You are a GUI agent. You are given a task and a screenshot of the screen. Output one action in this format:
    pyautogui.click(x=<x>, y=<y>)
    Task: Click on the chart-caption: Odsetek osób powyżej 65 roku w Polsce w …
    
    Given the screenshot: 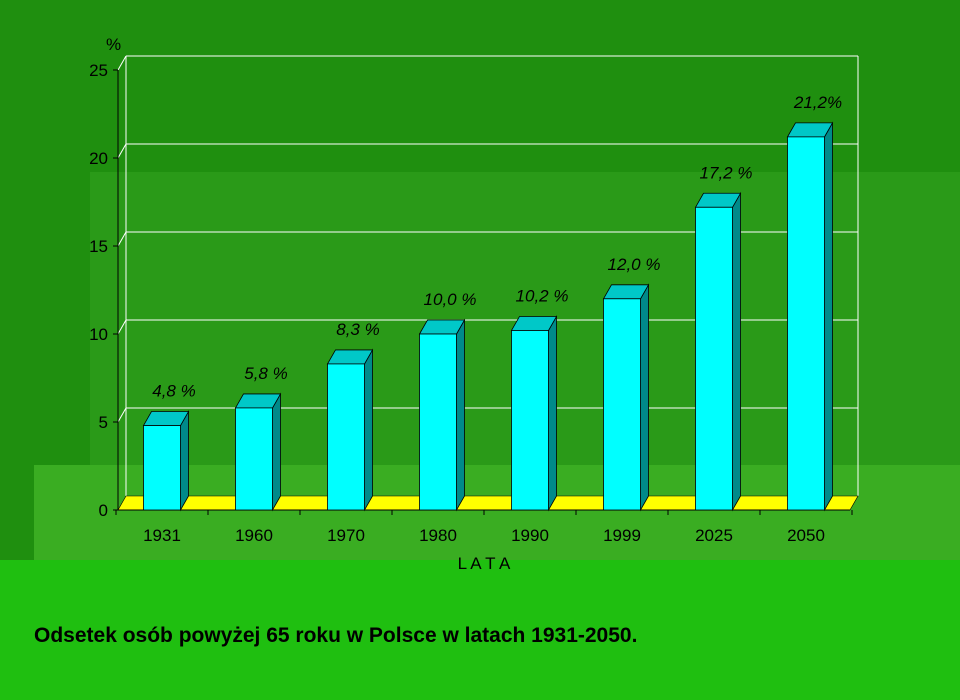 What is the action you would take?
    pyautogui.click(x=336, y=635)
    